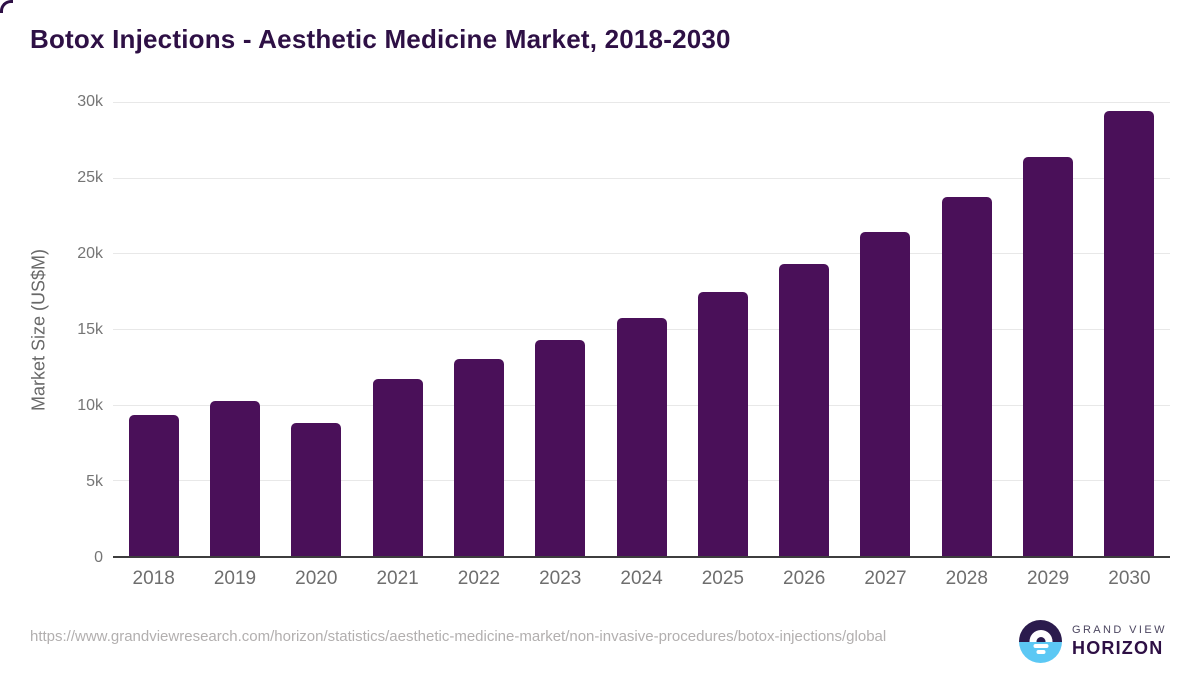  Describe the element at coordinates (90, 329) in the screenshot. I see `y-tick-label: 15k` at that location.